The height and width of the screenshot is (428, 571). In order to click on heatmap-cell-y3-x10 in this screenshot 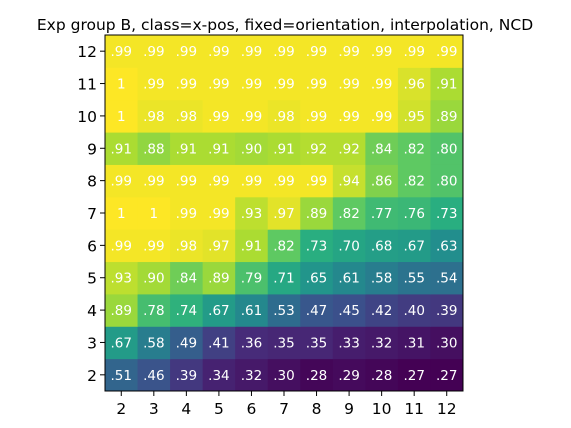, I will do `click(382, 343)`.